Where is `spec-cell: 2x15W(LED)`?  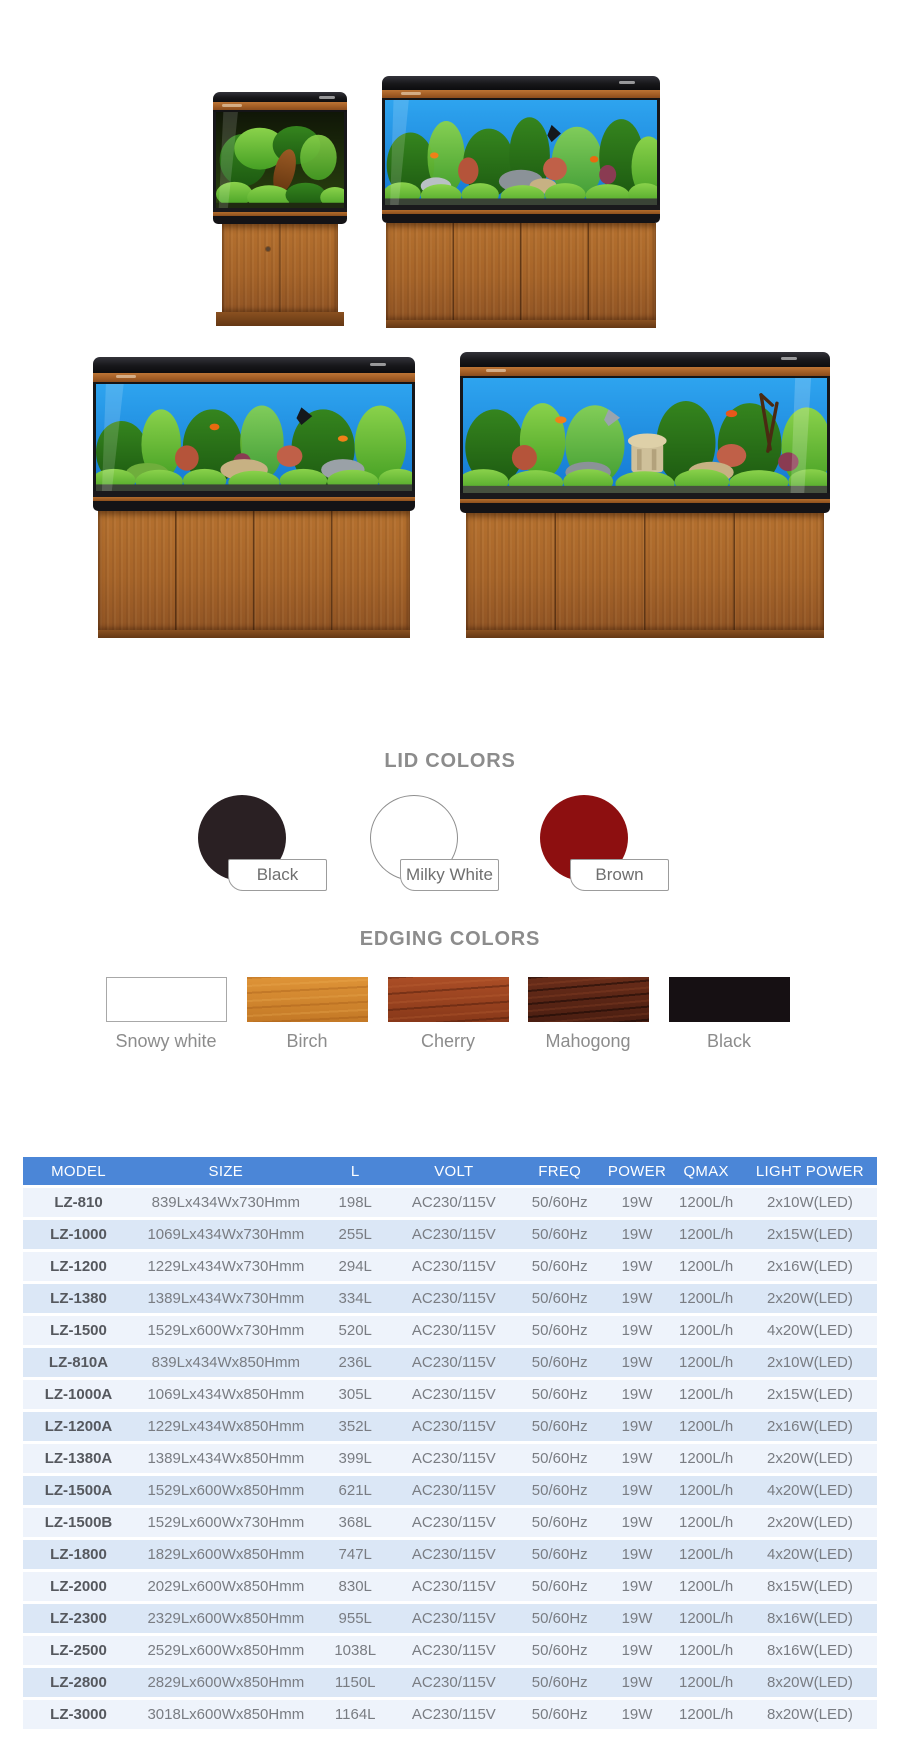
spec-cell: 2x15W(LED) is located at coordinates (810, 1394).